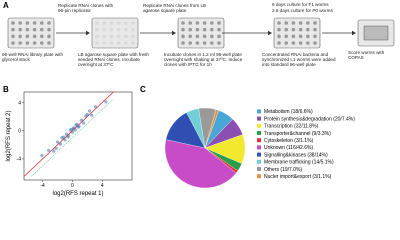 The width and height of the screenshot is (400, 240). I want to click on legend-label: Metabolism (18/6.6%), so click(288, 112).